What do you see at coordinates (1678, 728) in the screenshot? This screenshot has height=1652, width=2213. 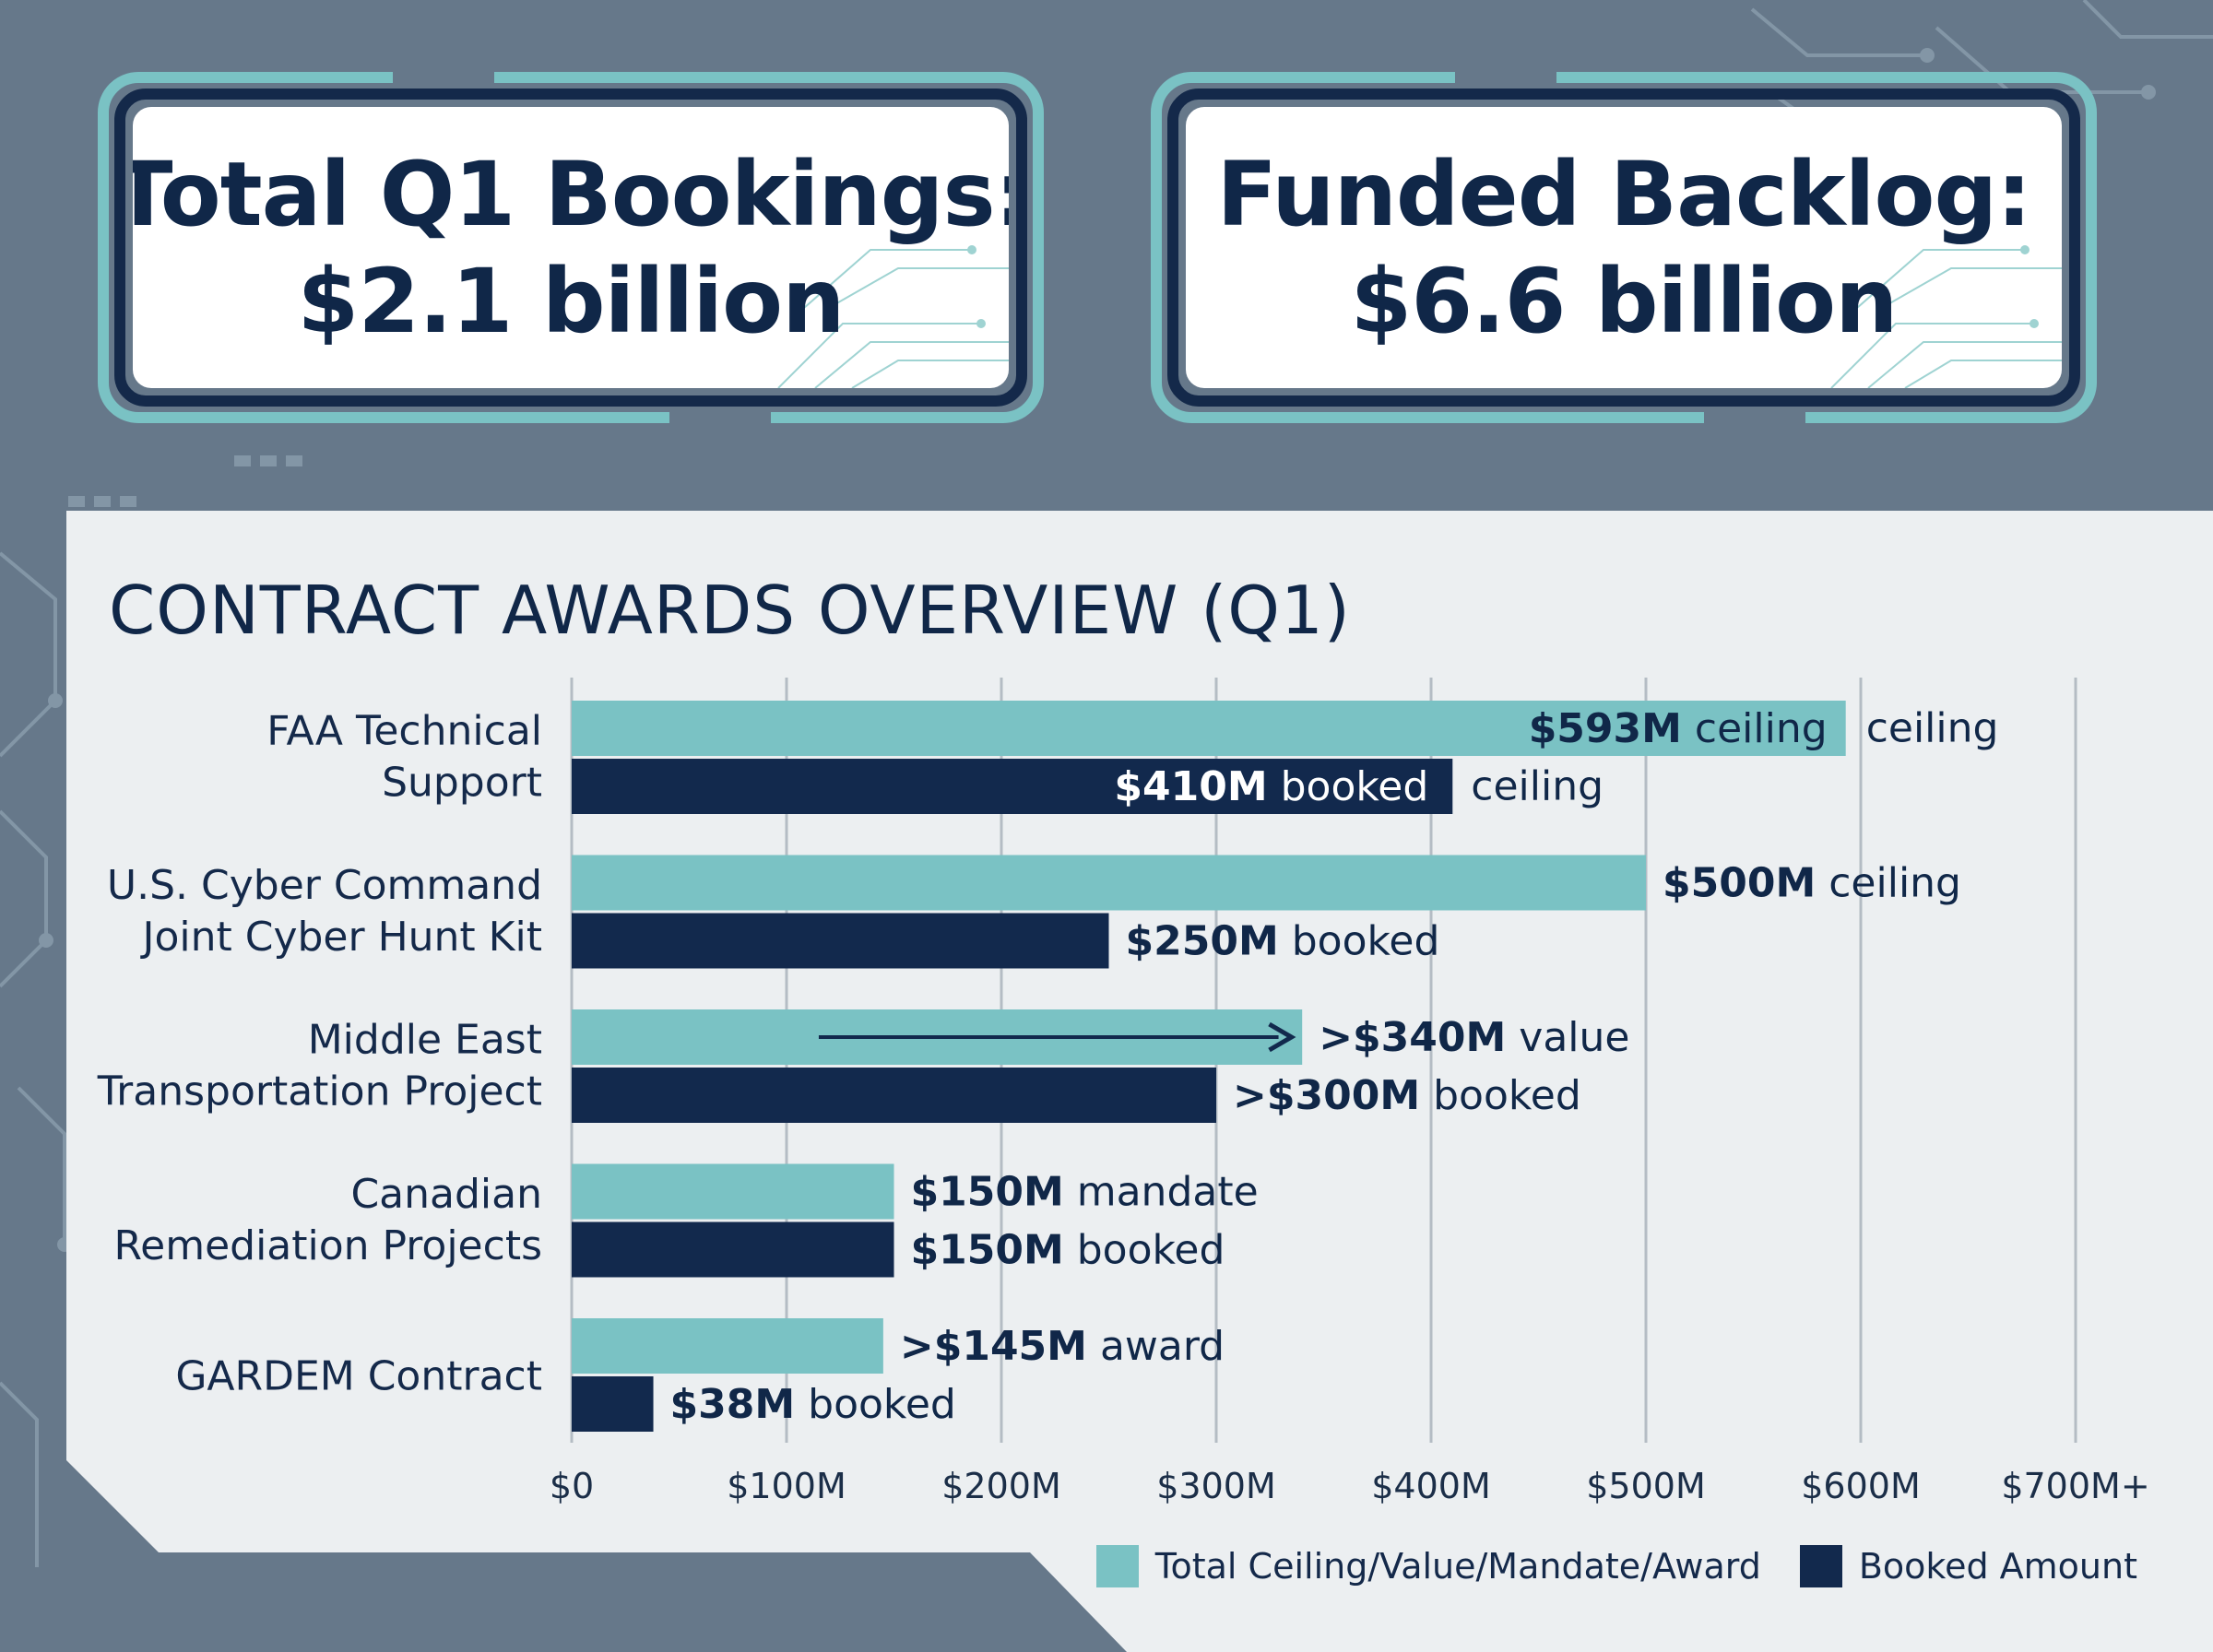 I see `value-label-ceiling: $593M ceiling` at bounding box center [1678, 728].